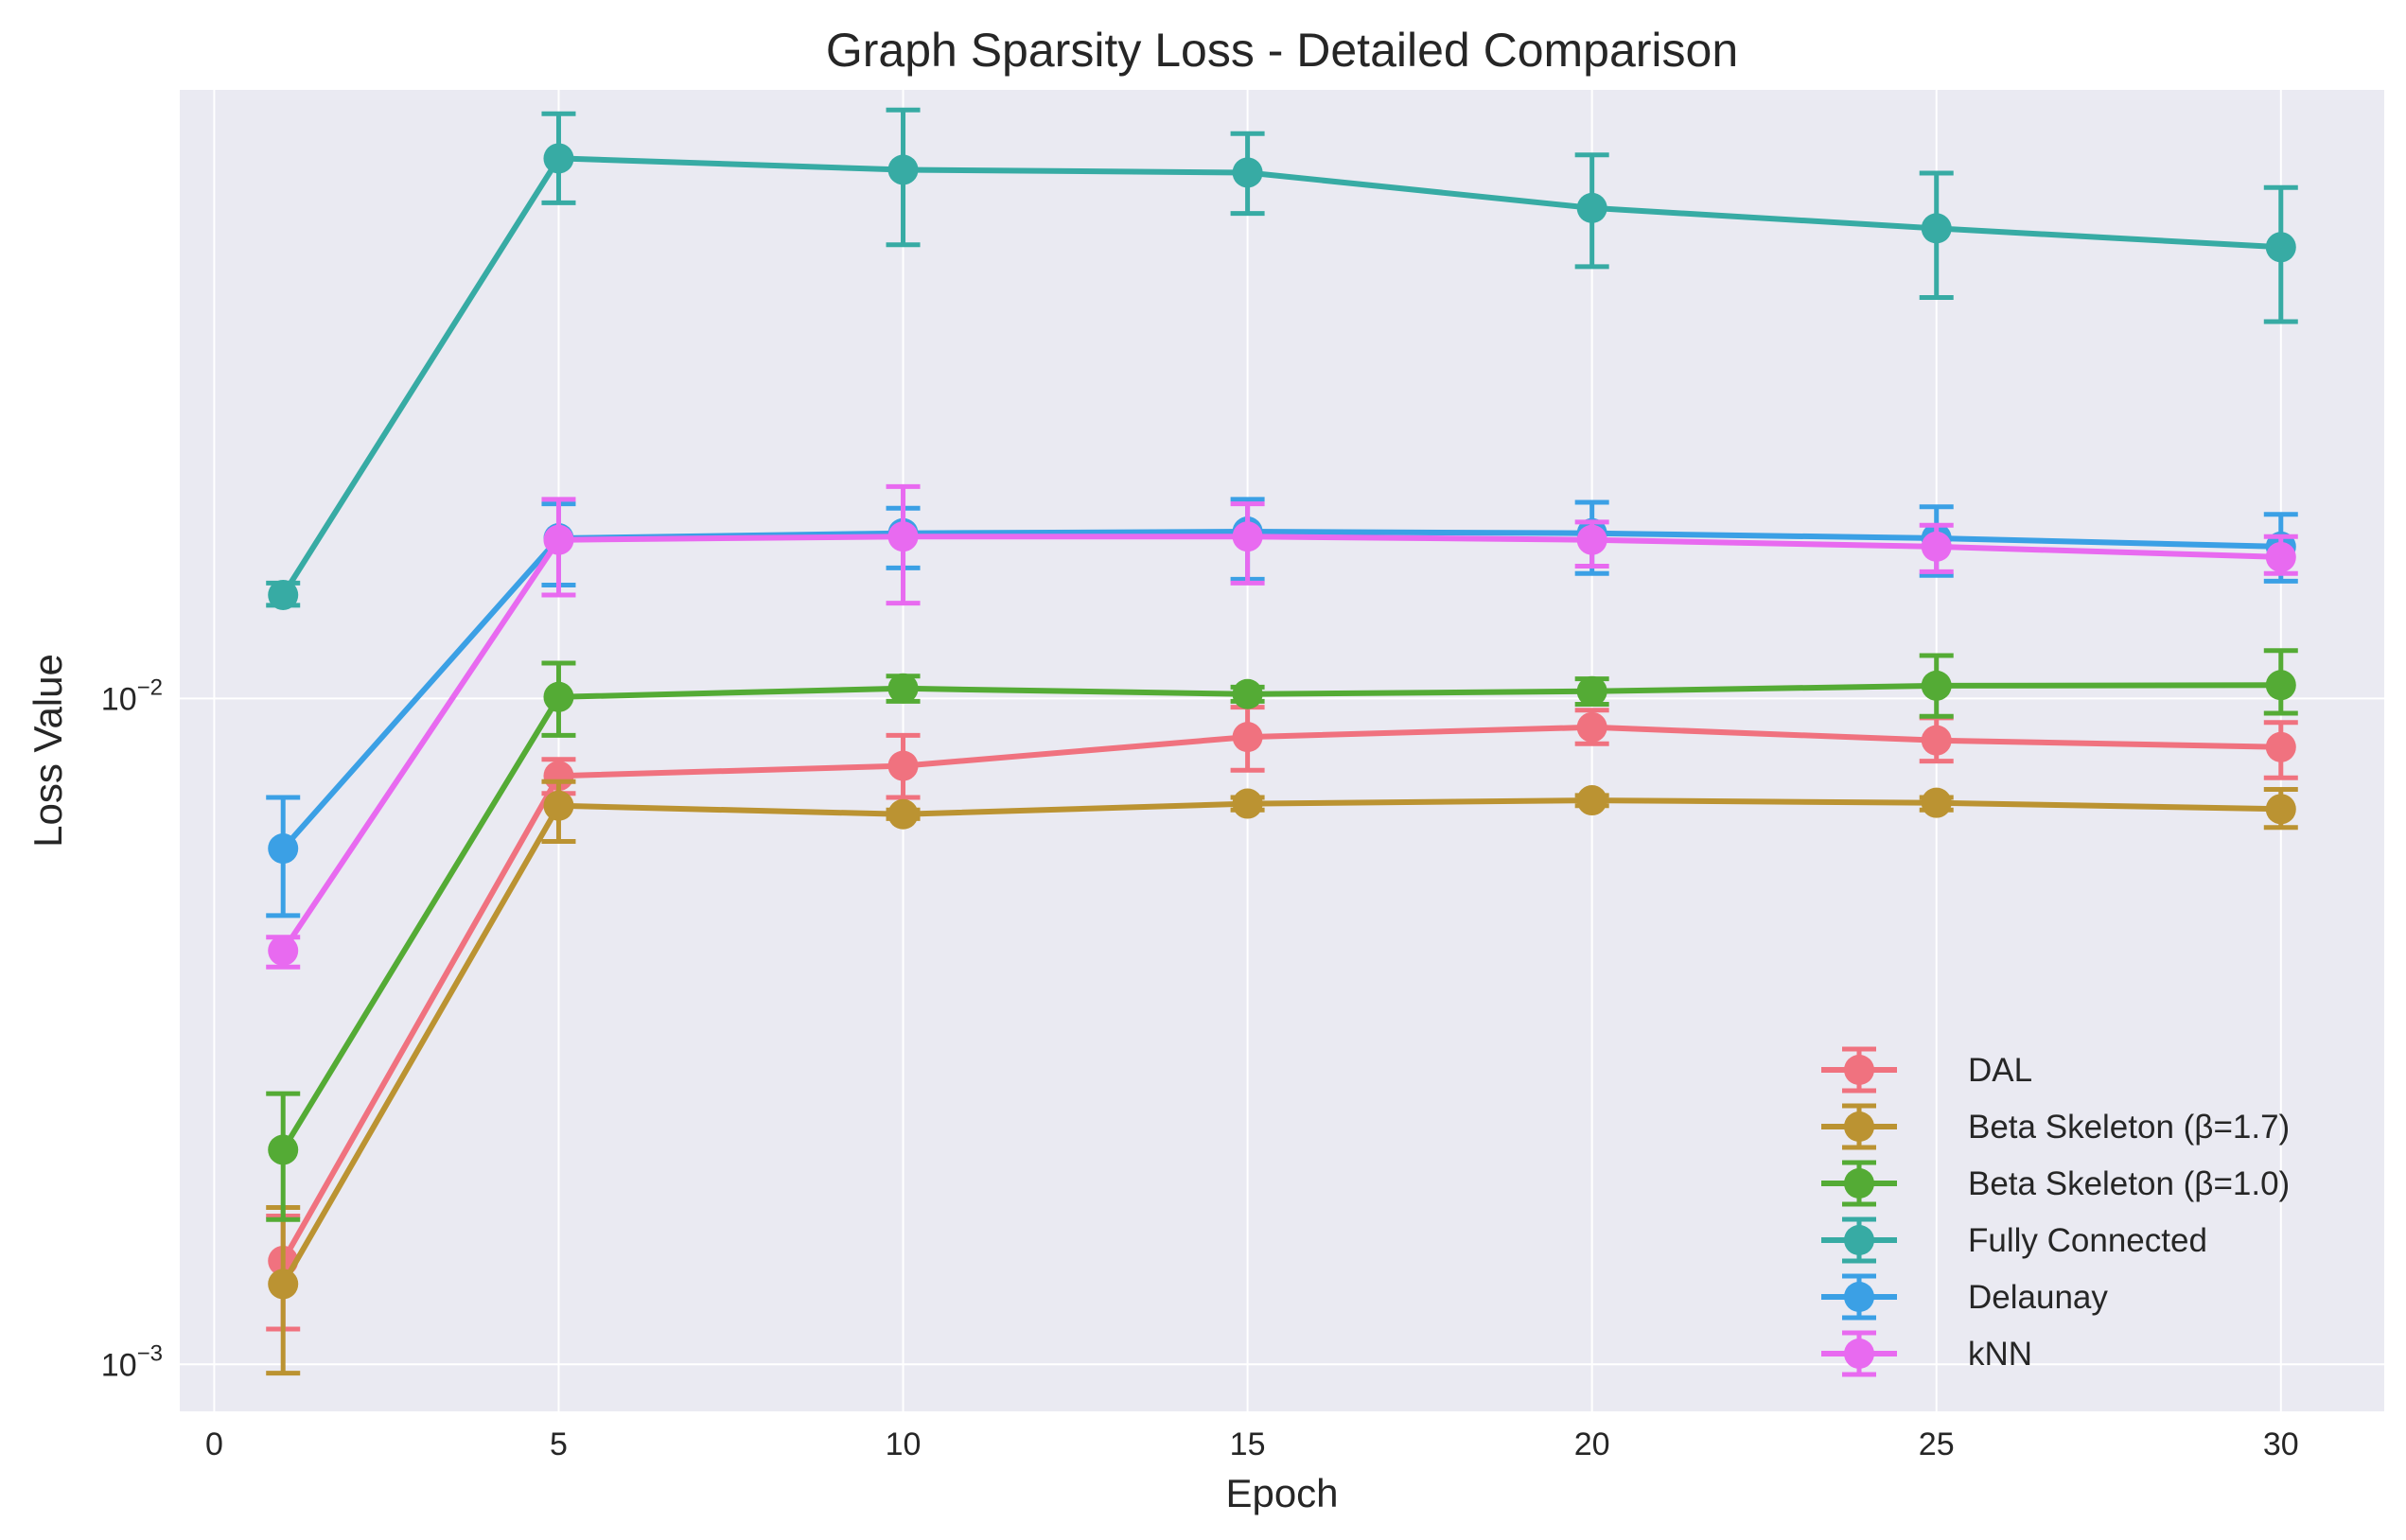 Image resolution: width=2406 pixels, height=1540 pixels. Describe the element at coordinates (214, 1444) in the screenshot. I see `x-tick-label: 0` at that location.